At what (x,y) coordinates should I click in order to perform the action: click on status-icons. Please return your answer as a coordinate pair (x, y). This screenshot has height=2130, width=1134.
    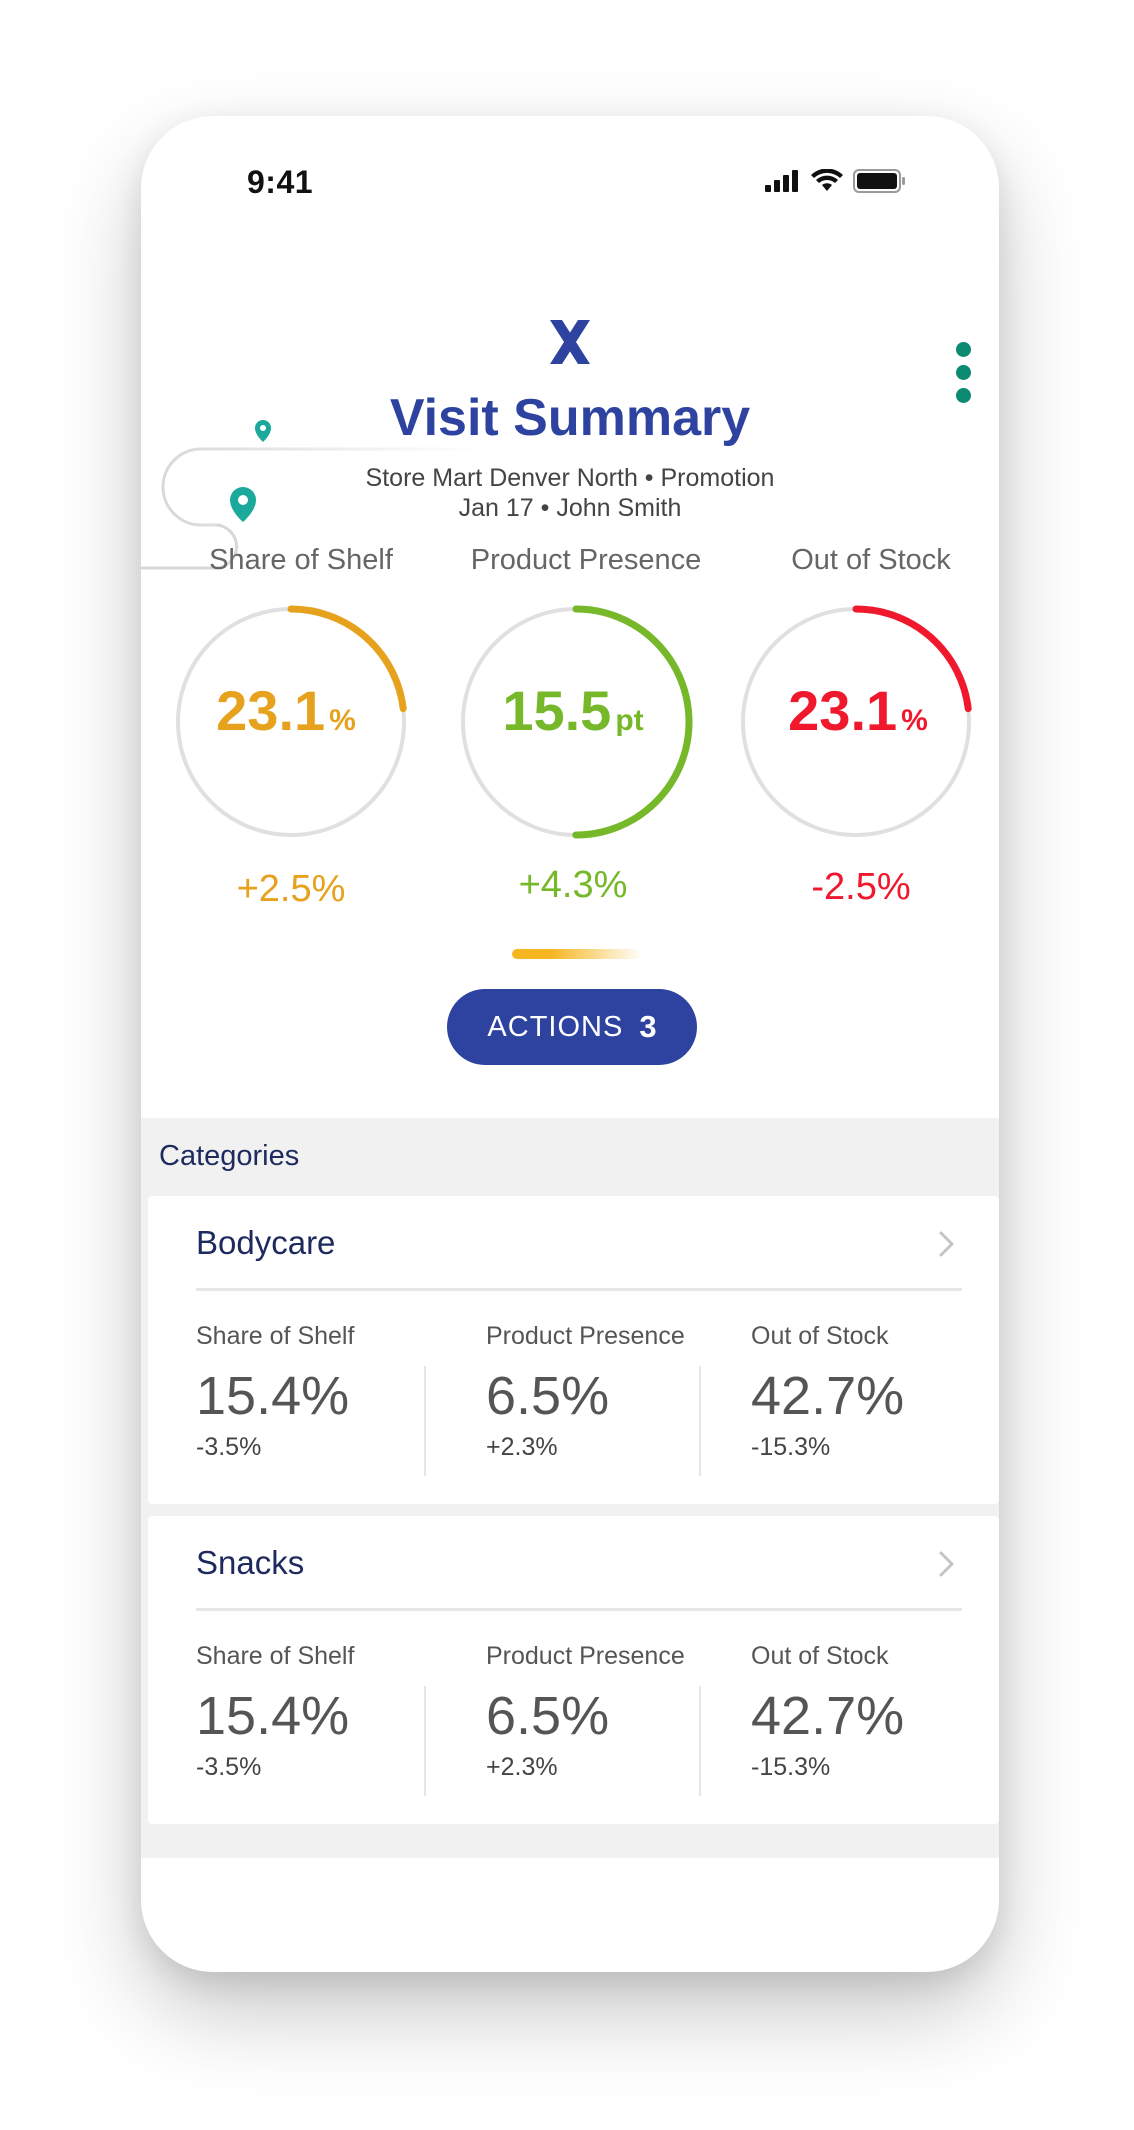
    Looking at the image, I should click on (836, 181).